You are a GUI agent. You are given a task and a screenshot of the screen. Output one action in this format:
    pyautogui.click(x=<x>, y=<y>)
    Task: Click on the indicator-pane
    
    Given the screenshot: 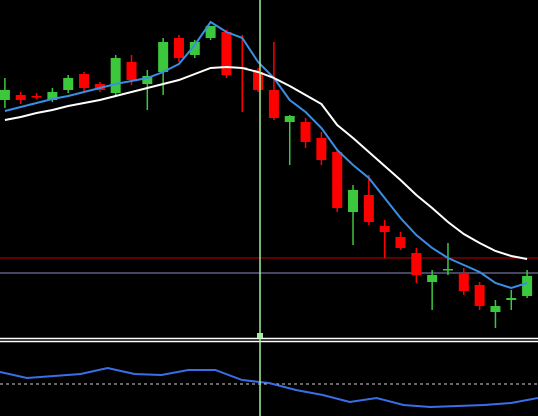 What is the action you would take?
    pyautogui.click(x=269, y=387)
    